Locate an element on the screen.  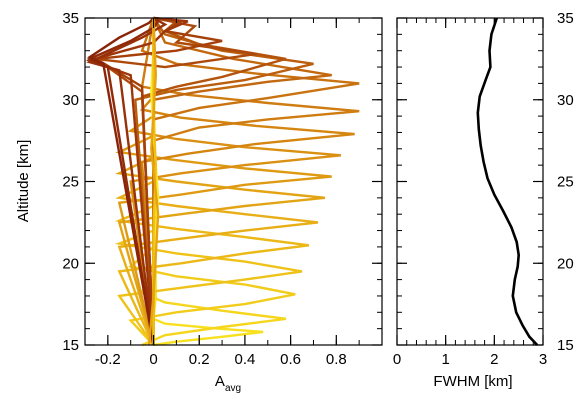
y-tick-label-right: 20 is located at coordinates (565, 263).